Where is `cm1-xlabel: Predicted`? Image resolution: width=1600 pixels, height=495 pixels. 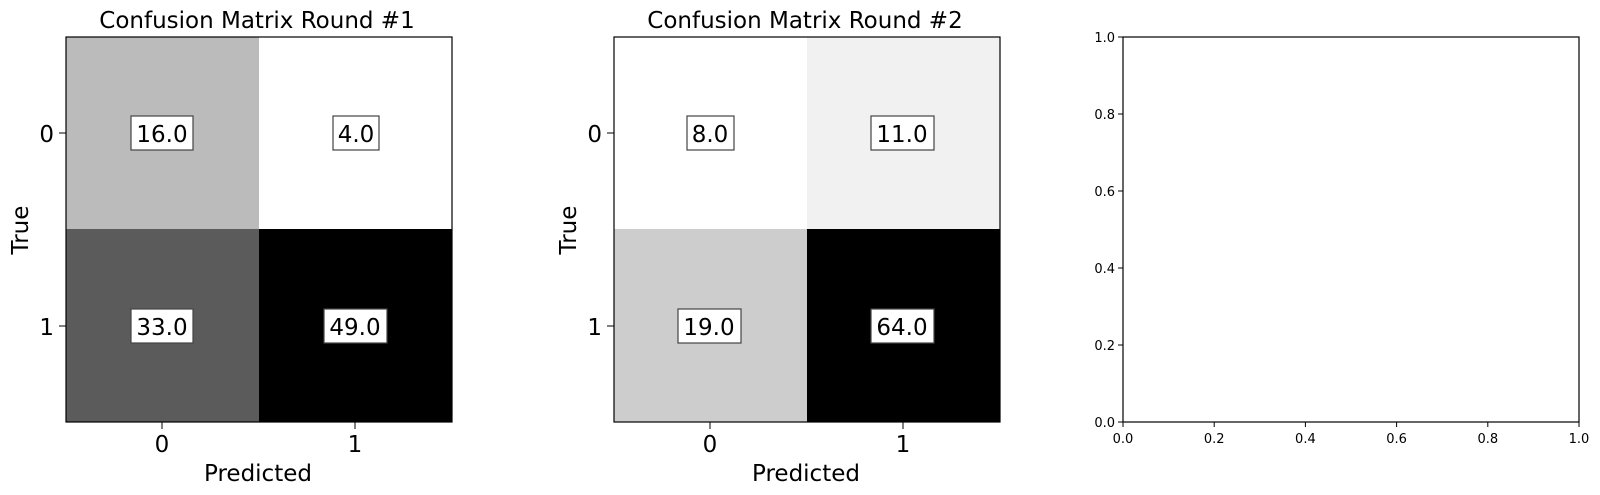
cm1-xlabel: Predicted is located at coordinates (258, 474).